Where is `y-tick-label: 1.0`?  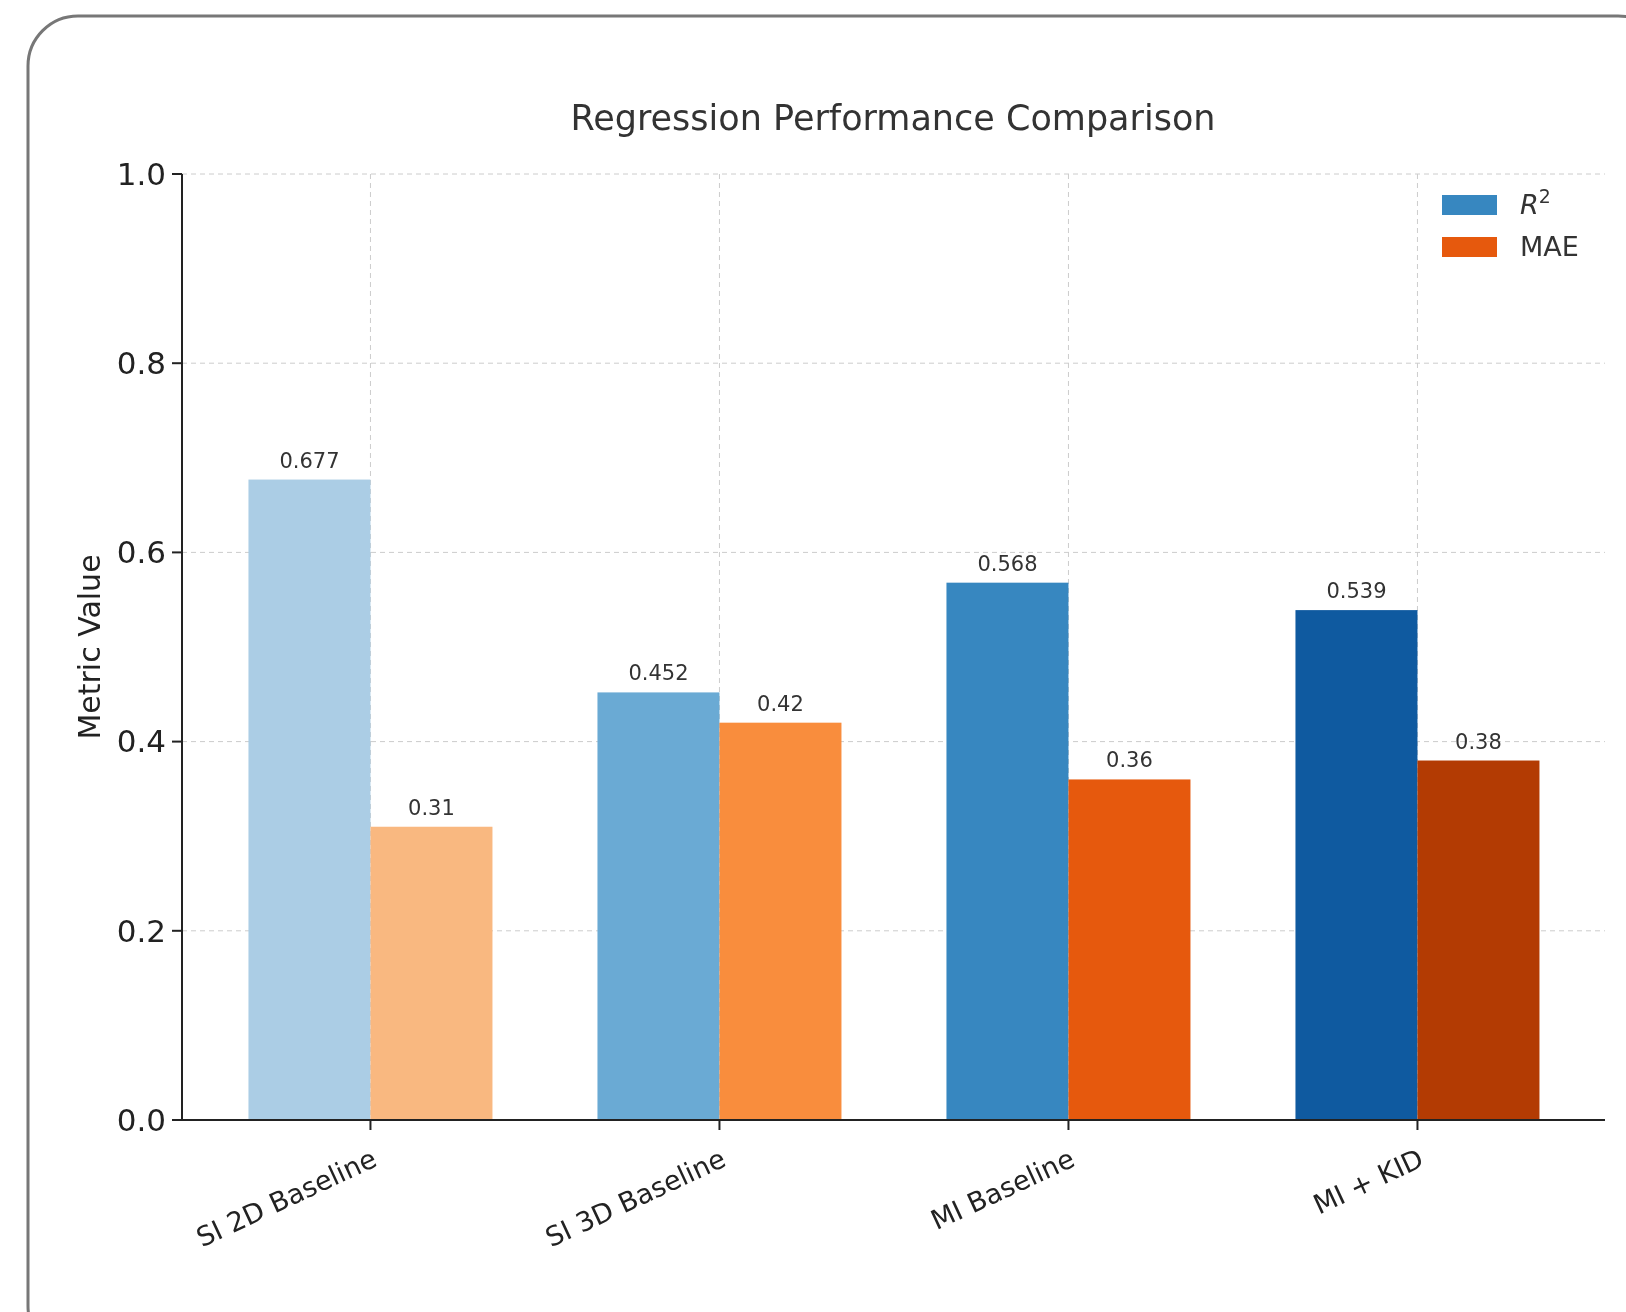 y-tick-label: 1.0 is located at coordinates (141, 173).